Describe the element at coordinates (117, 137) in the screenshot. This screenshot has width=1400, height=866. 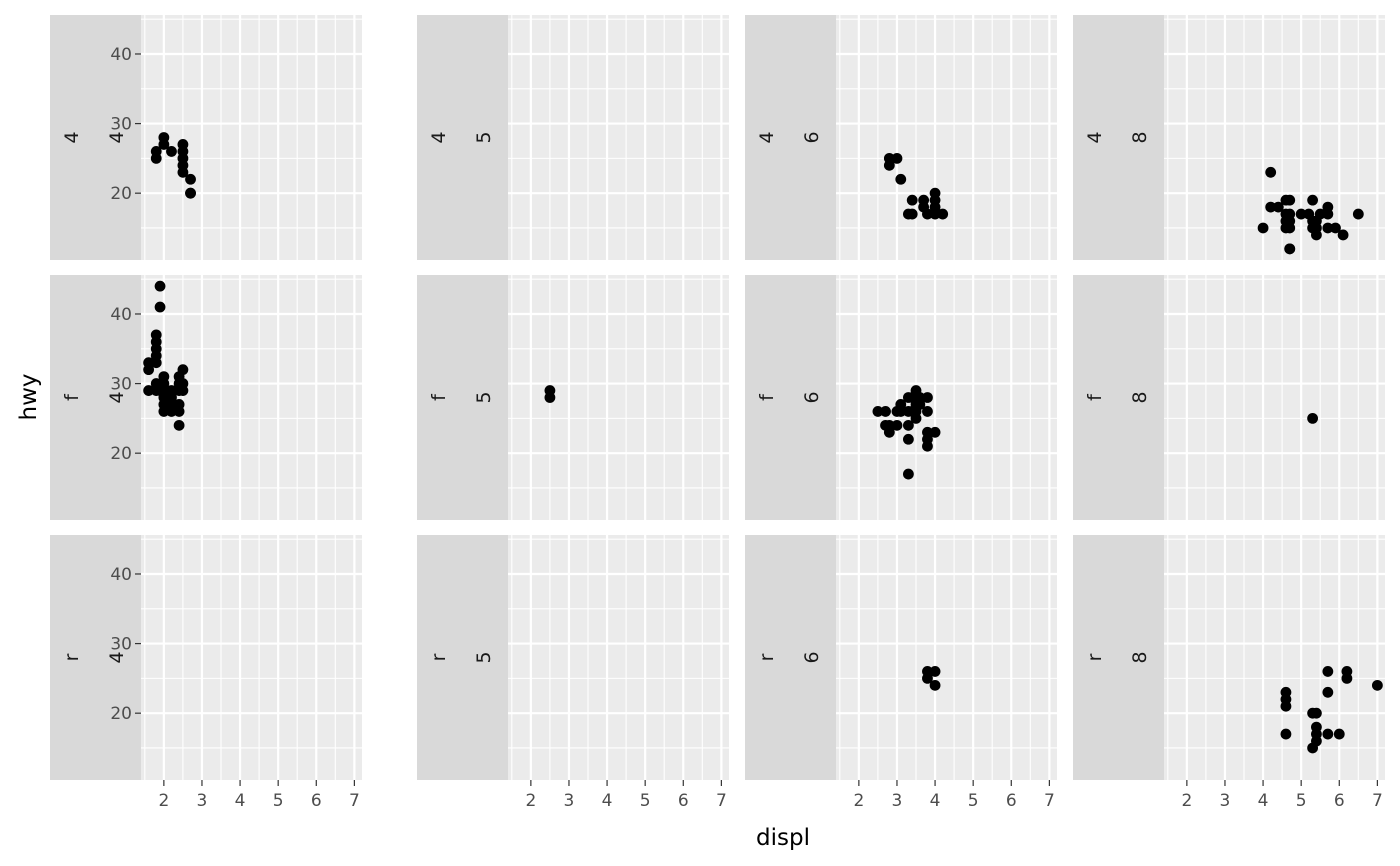
I see `strip-label-col: 4` at that location.